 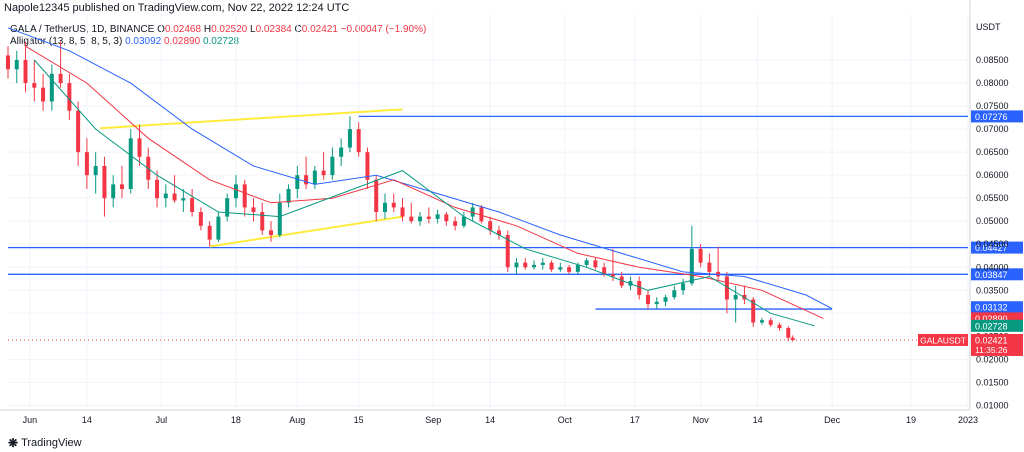 I want to click on symbol-tag-text: GALAUSDT, so click(x=943, y=340).